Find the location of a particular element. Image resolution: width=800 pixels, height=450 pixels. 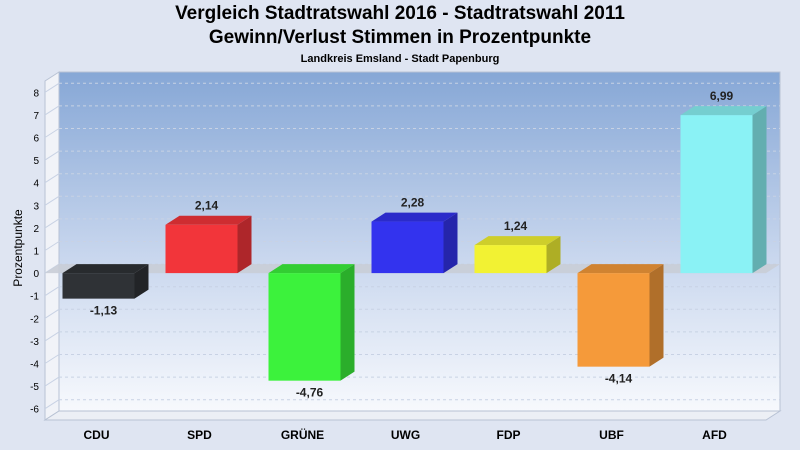

data-label: -1,13 is located at coordinates (104, 311).